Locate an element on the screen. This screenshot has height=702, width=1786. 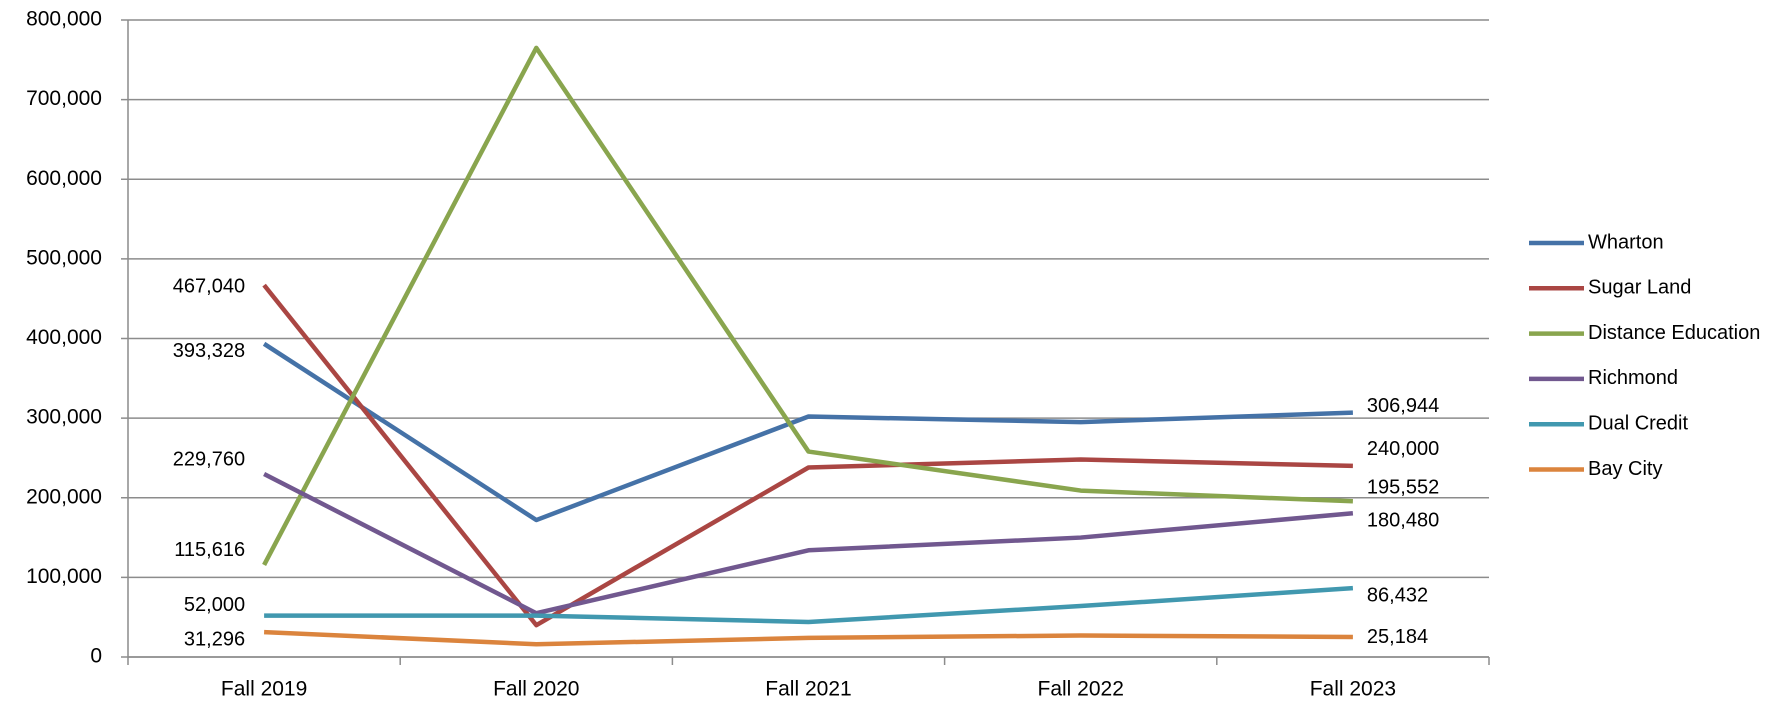
x-tick-label: Fall 2022 is located at coordinates (1081, 689).